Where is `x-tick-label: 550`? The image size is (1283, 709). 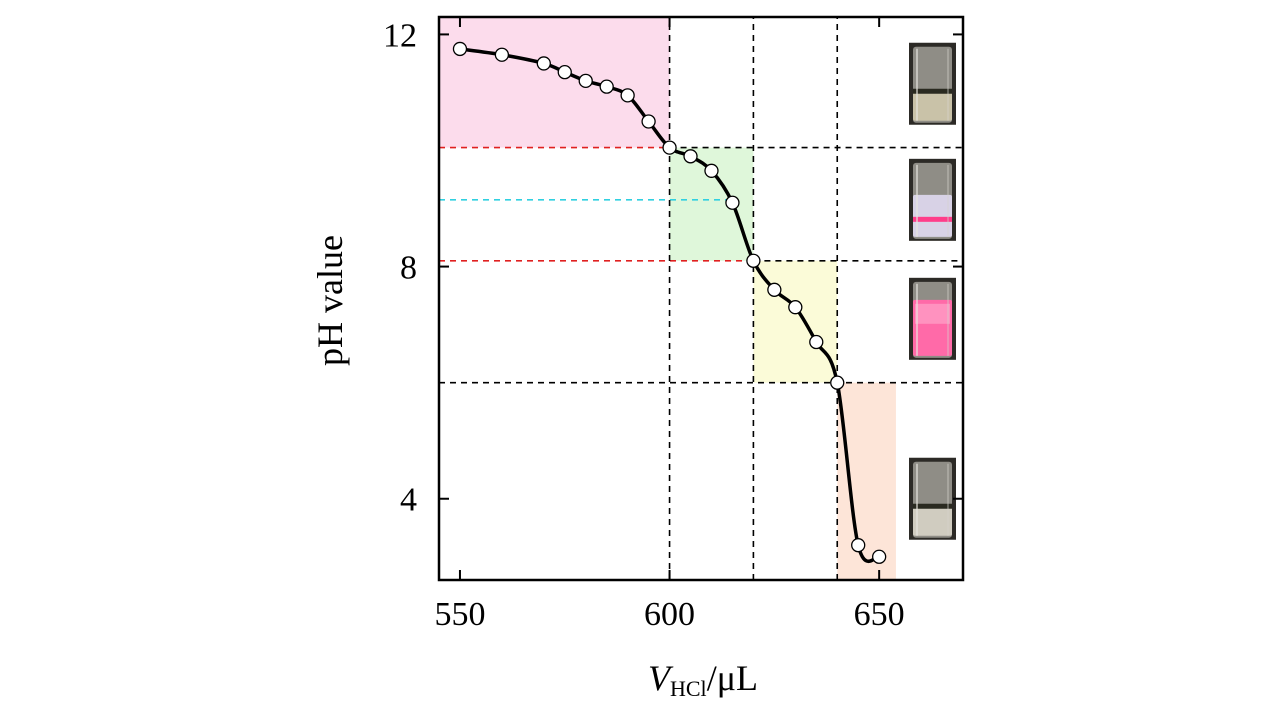 x-tick-label: 550 is located at coordinates (459, 614).